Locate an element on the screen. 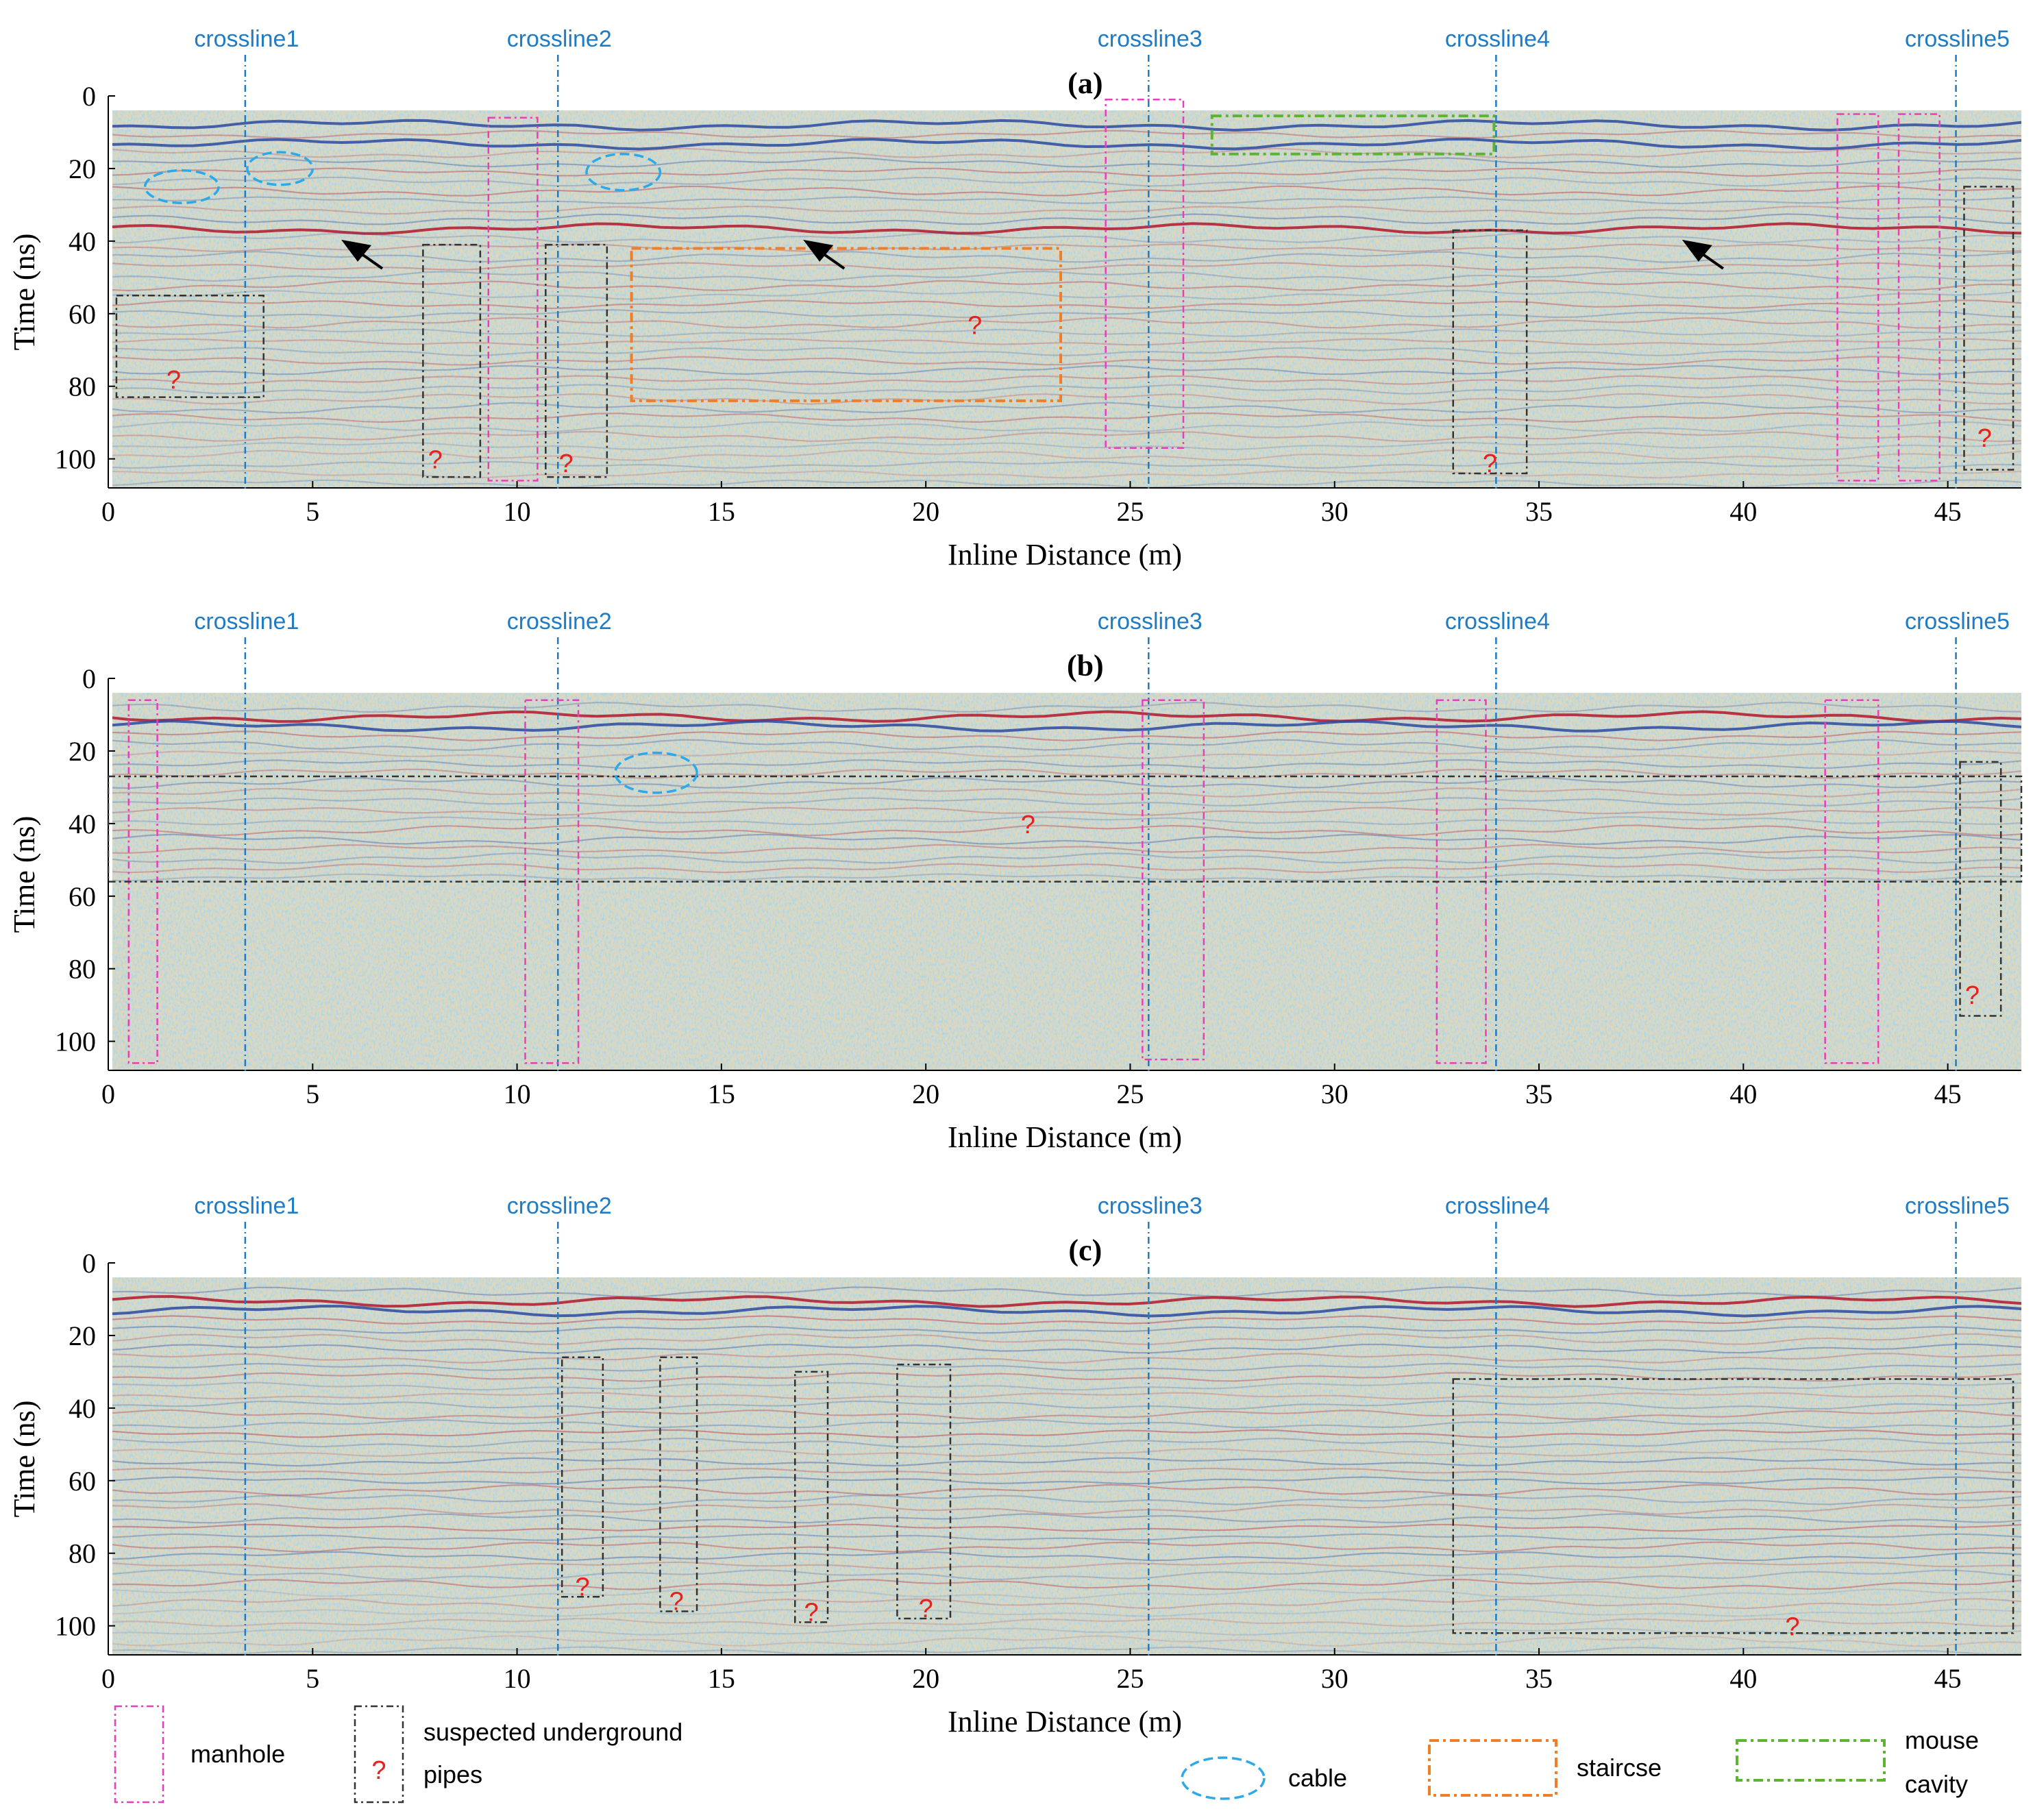 This screenshot has height=1820, width=2033. x-tick-label: 10 is located at coordinates (517, 1678).